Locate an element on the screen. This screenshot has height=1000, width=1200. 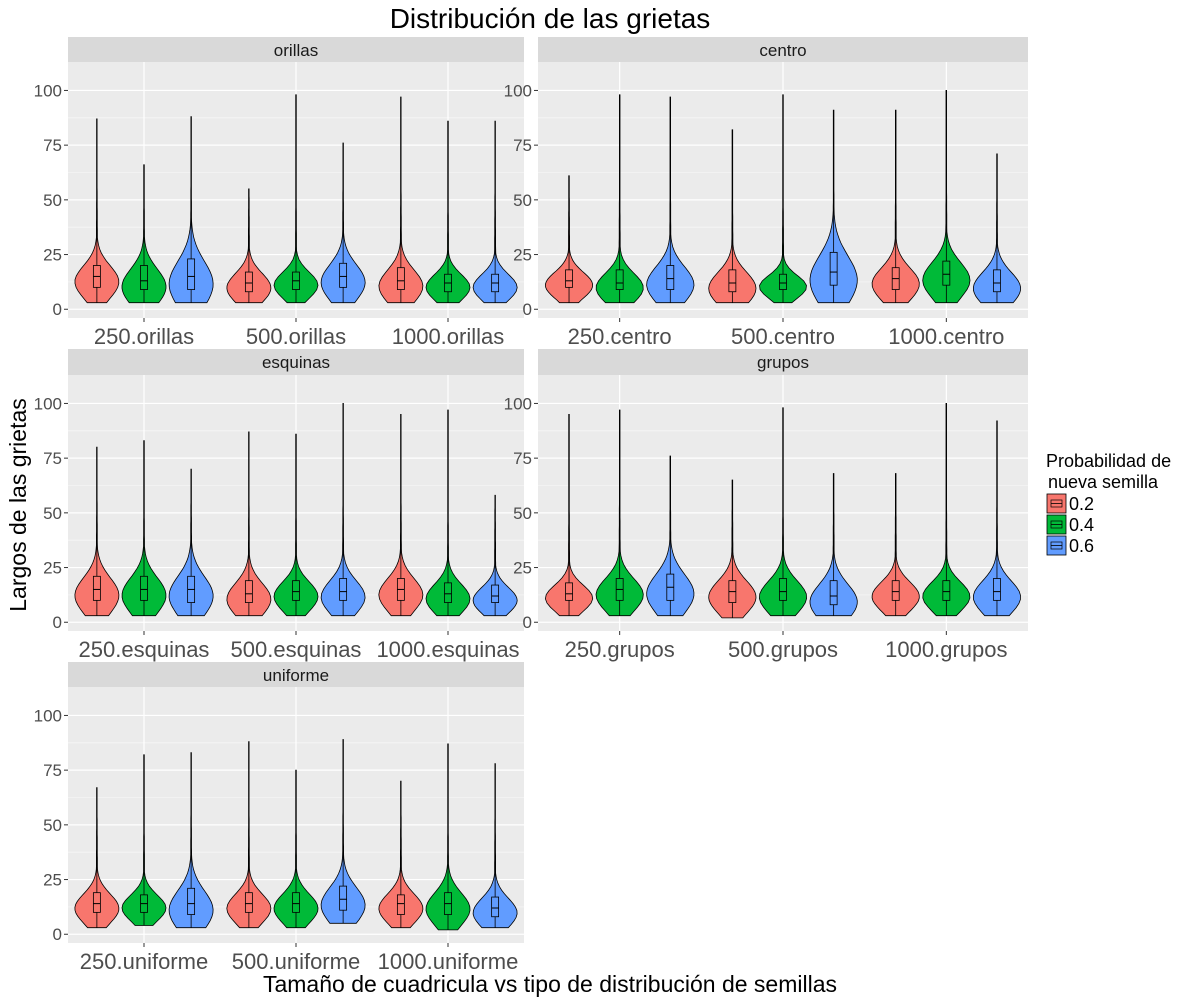
y-tick-label: 75 is located at coordinates (522, 458).